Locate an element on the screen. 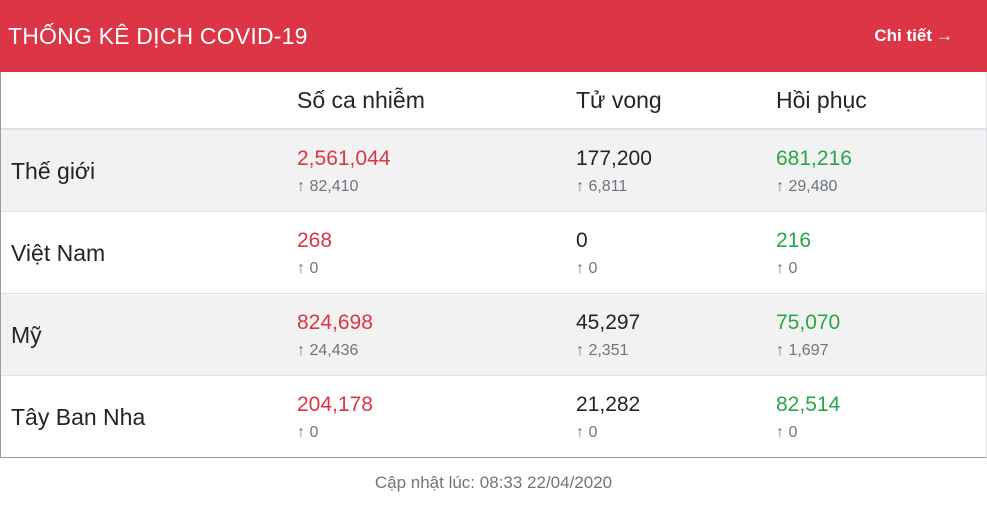  recovered-cell: 216 ↑ 0 is located at coordinates (881, 251).